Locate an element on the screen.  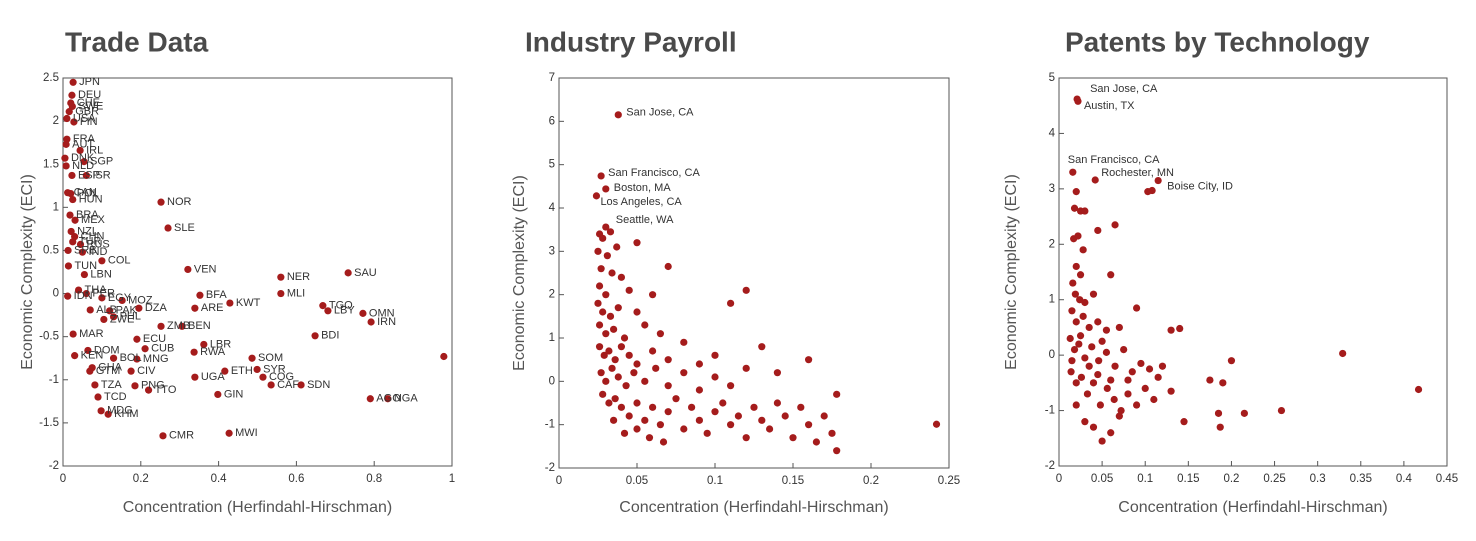
y-tick-label: 5 is located at coordinates (552, 165).